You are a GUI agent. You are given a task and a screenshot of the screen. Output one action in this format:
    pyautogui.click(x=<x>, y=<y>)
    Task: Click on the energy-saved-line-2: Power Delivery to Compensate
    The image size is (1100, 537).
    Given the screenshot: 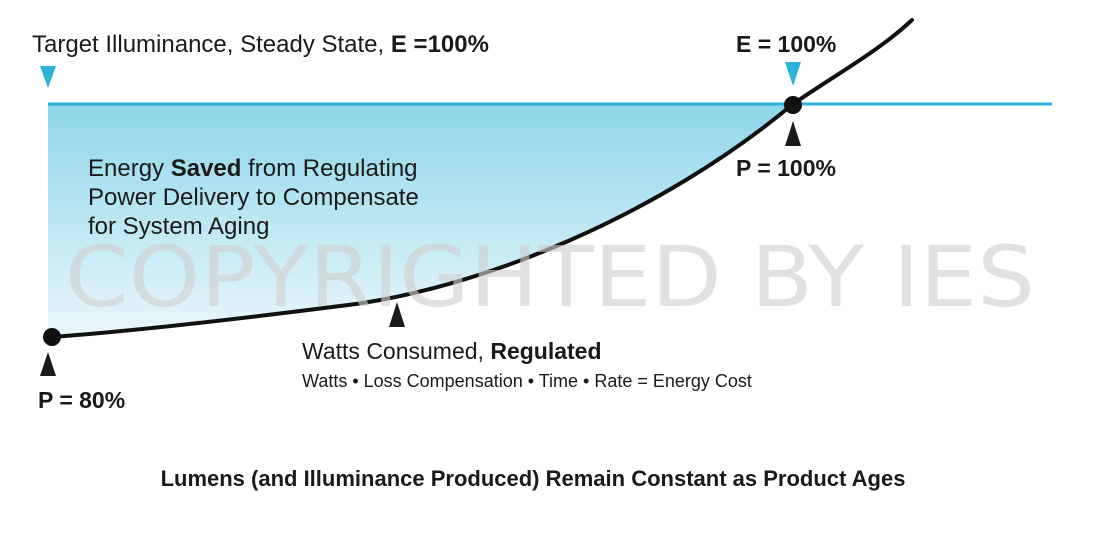 What is the action you would take?
    pyautogui.click(x=253, y=197)
    